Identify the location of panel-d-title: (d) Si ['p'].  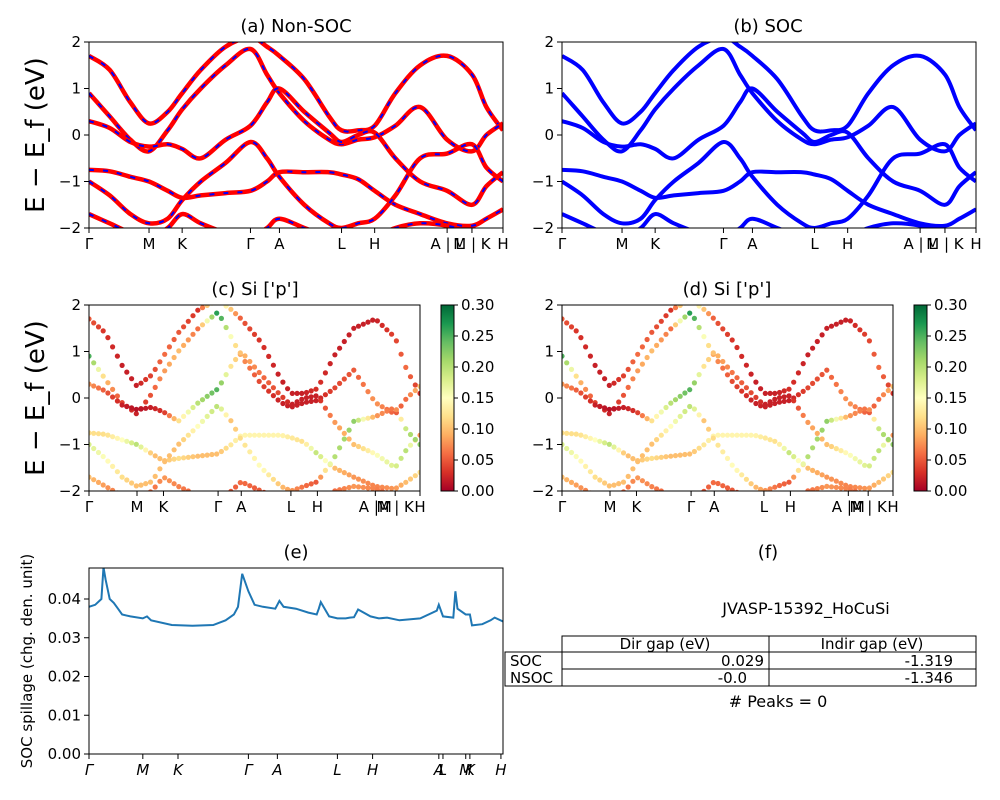
(727, 289).